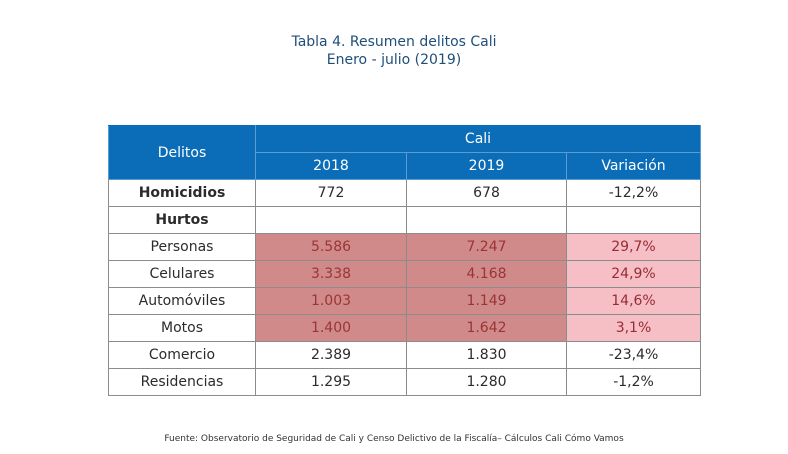  Describe the element at coordinates (331, 301) in the screenshot. I see `cell-2018: 1.003` at that location.